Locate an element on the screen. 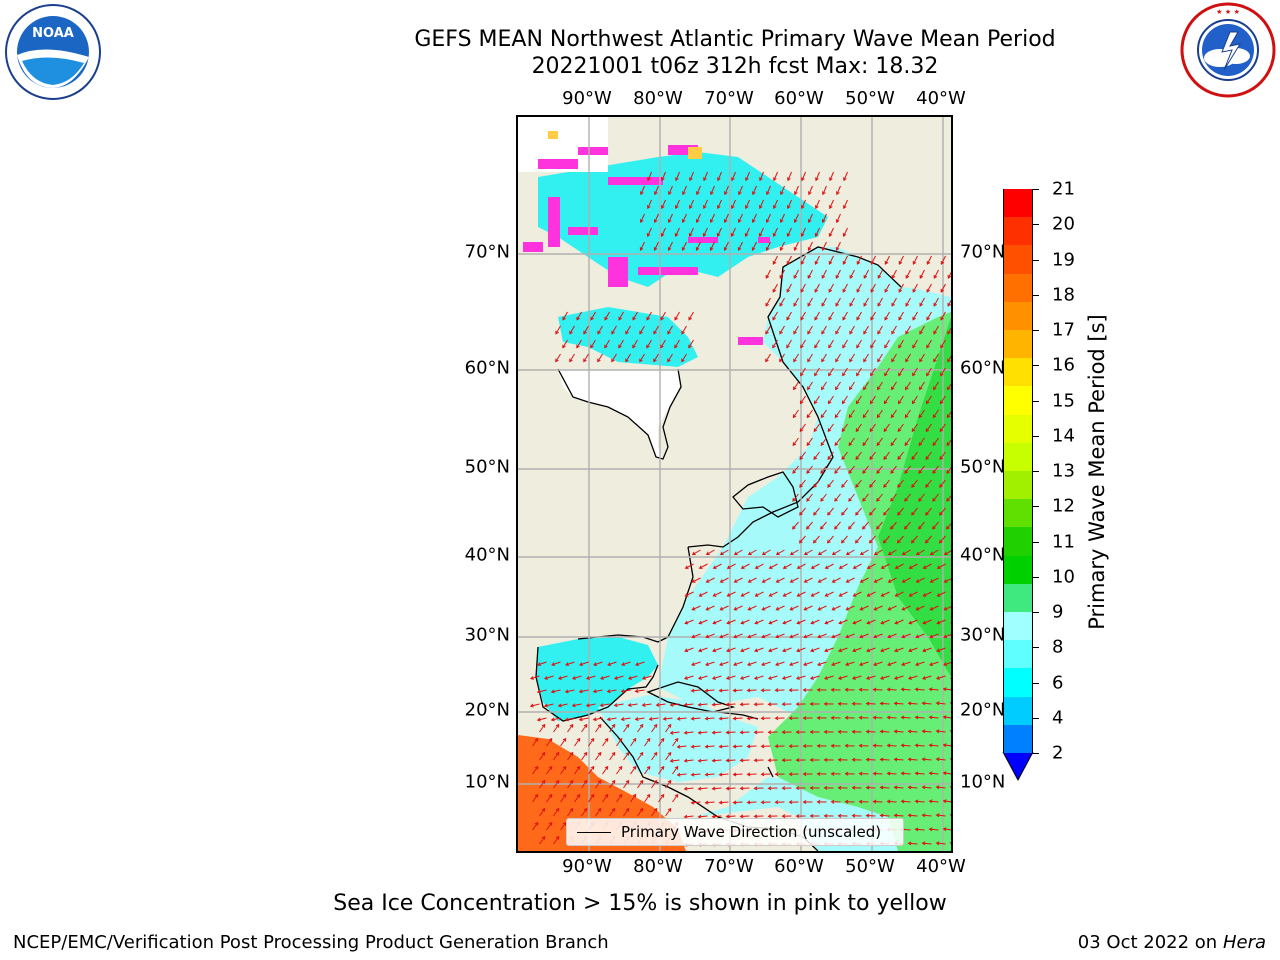  lat-label-left: 20°N is located at coordinates (487, 710).